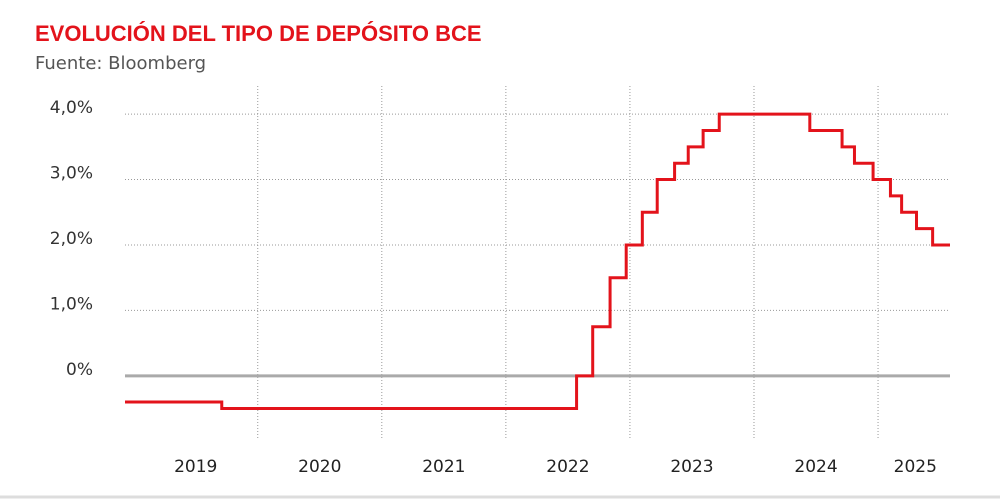 This screenshot has width=1000, height=504. What do you see at coordinates (71, 174) in the screenshot?
I see `y-tick-label: 3,0%` at bounding box center [71, 174].